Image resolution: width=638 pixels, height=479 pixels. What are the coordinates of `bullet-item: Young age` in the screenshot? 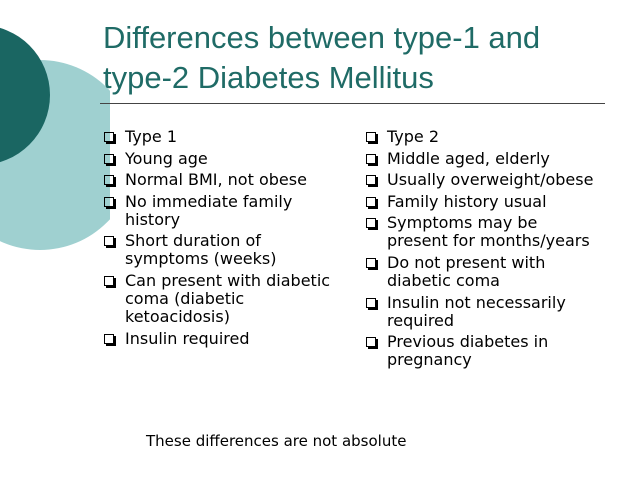 It's located at (223, 158).